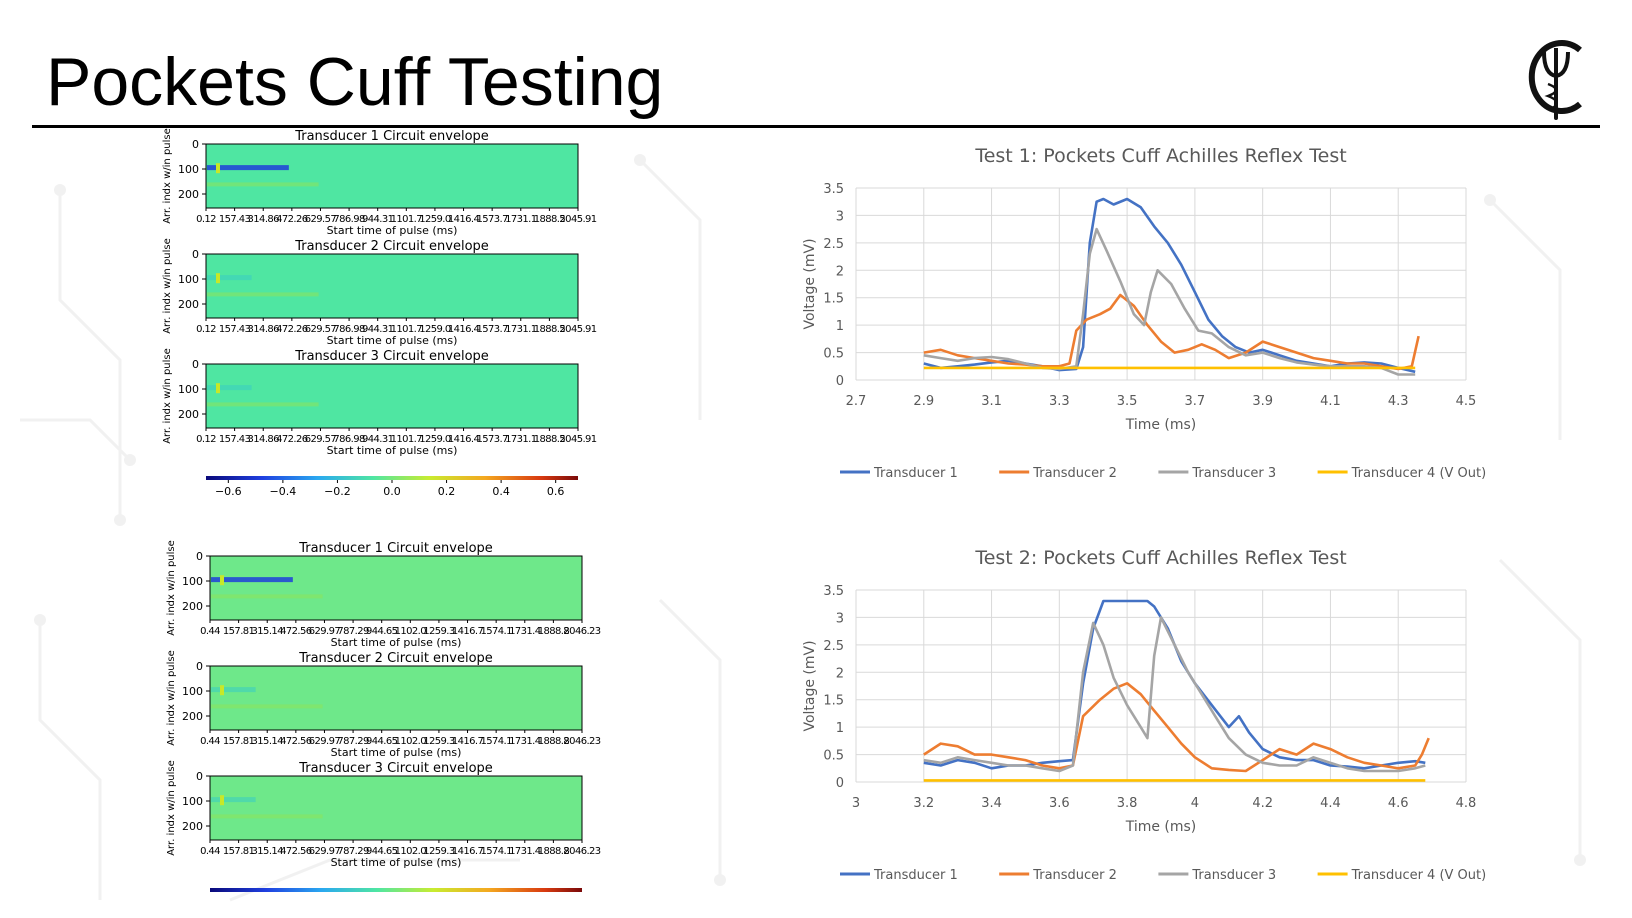 This screenshot has width=1632, height=918. Describe the element at coordinates (355, 82) in the screenshot. I see `slide-title: Pockets Cuff Testing` at that location.